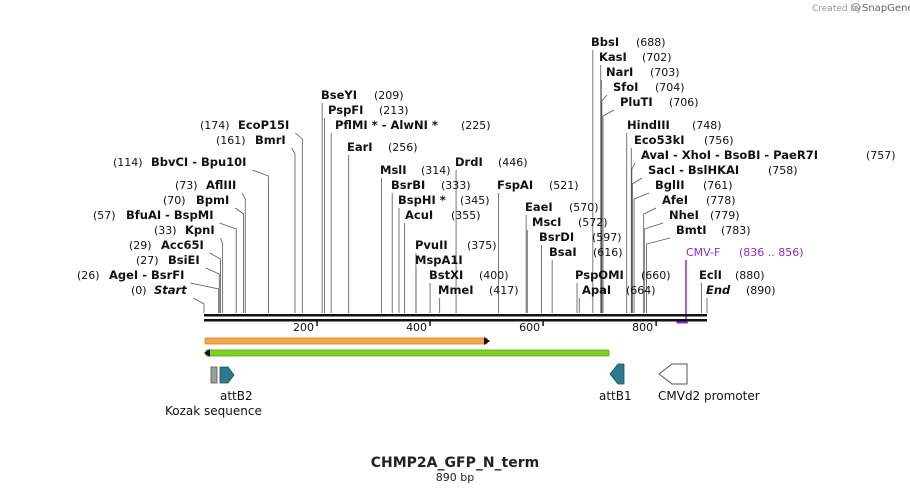  What do you see at coordinates (159, 290) in the screenshot?
I see `site-start: (0) Start` at bounding box center [159, 290].